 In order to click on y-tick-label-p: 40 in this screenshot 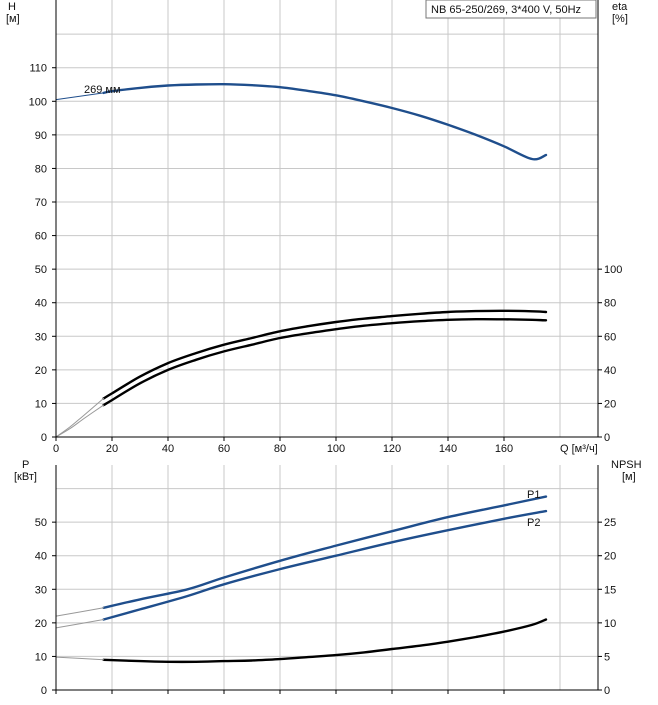, I will do `click(41, 557)`.